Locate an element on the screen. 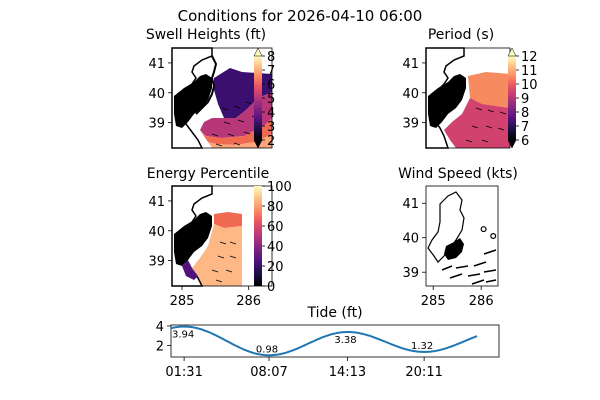 Image resolution: width=600 pixels, height=400 pixels. x-tick-label: 08:07 is located at coordinates (268, 372).